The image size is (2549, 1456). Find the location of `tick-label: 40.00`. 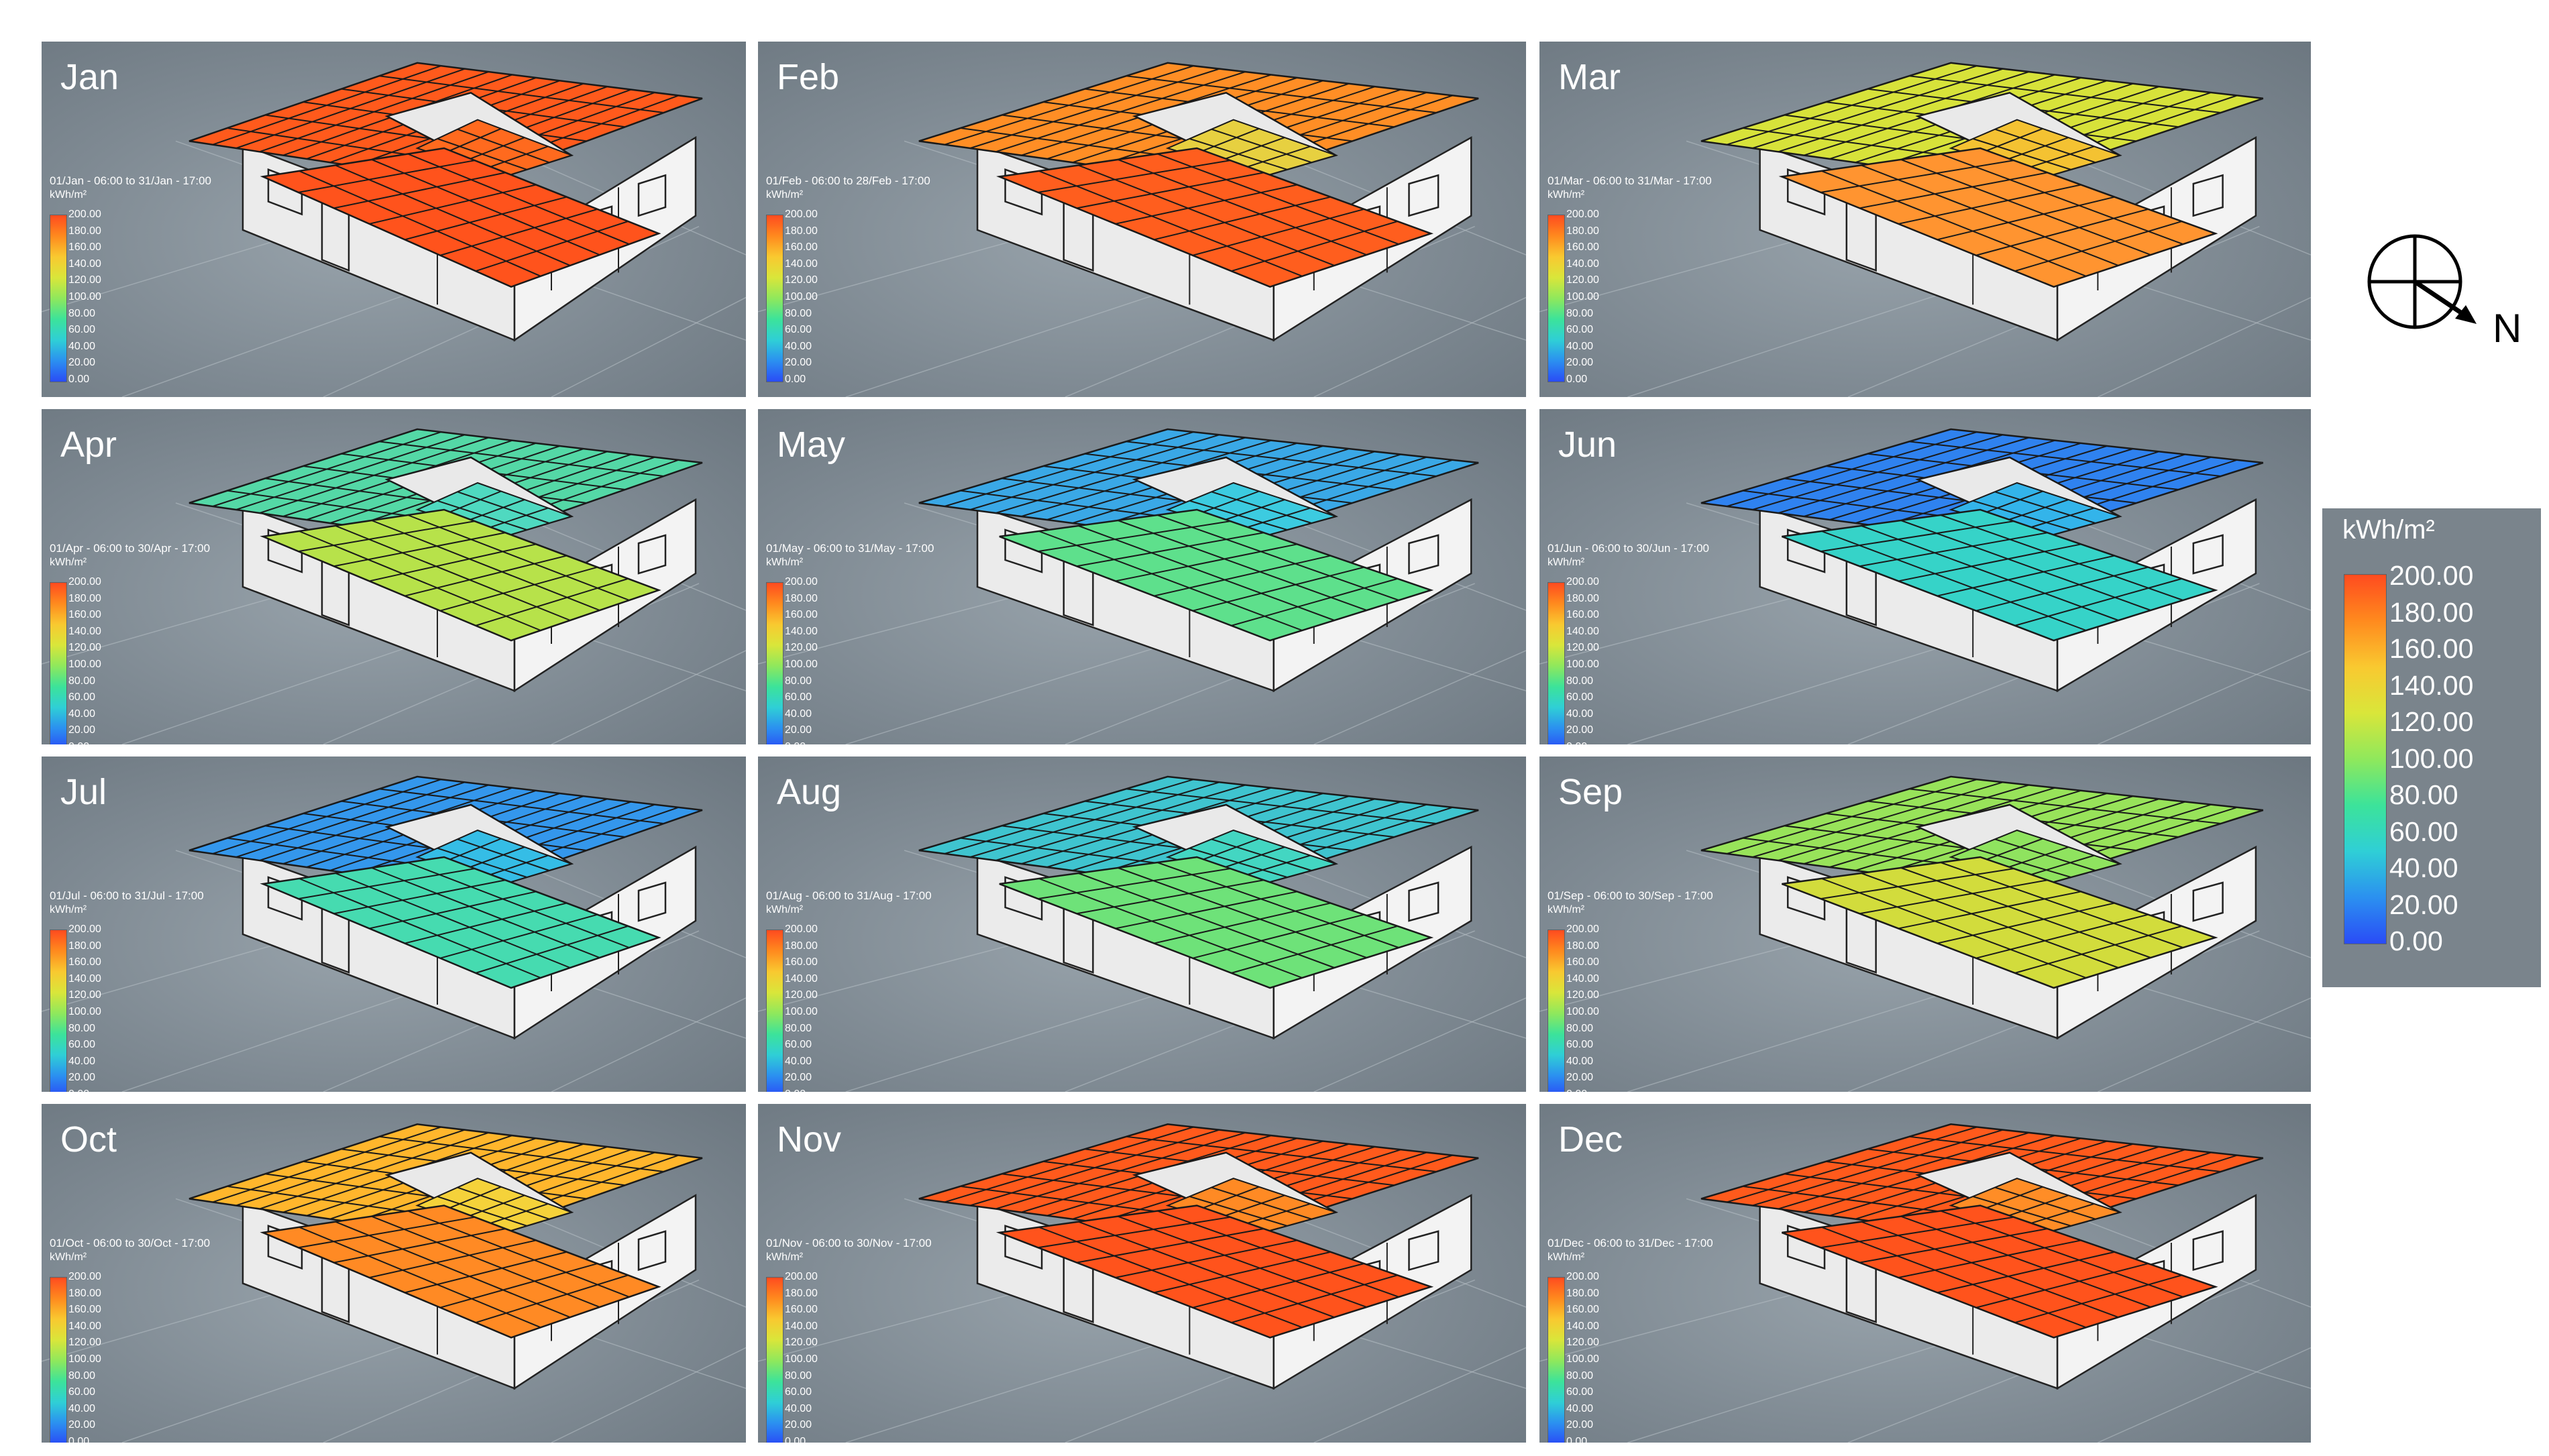

tick-label: 40.00 is located at coordinates (1580, 1408).